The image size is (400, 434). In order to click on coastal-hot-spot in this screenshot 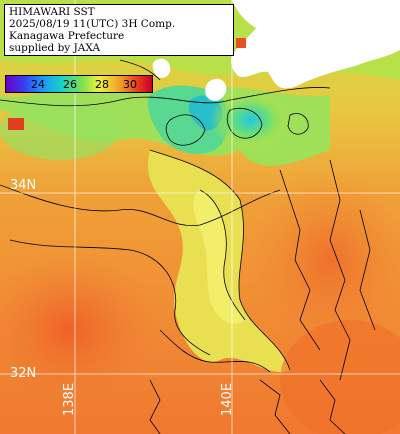, I will do `click(241, 43)`.